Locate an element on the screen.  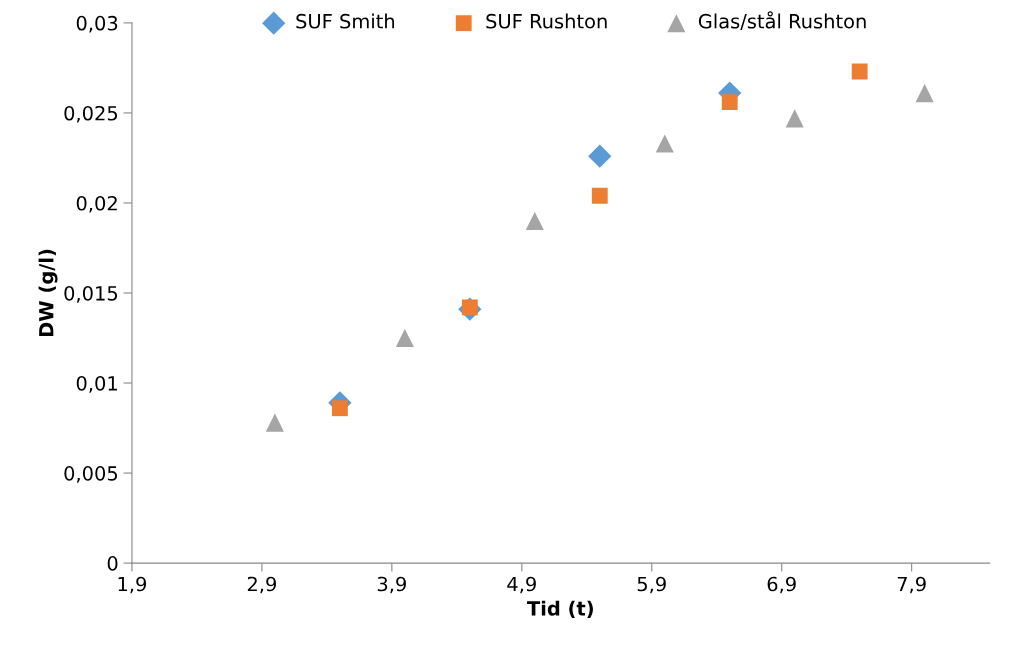
y-tick-label: 0,01 is located at coordinates (96, 384).